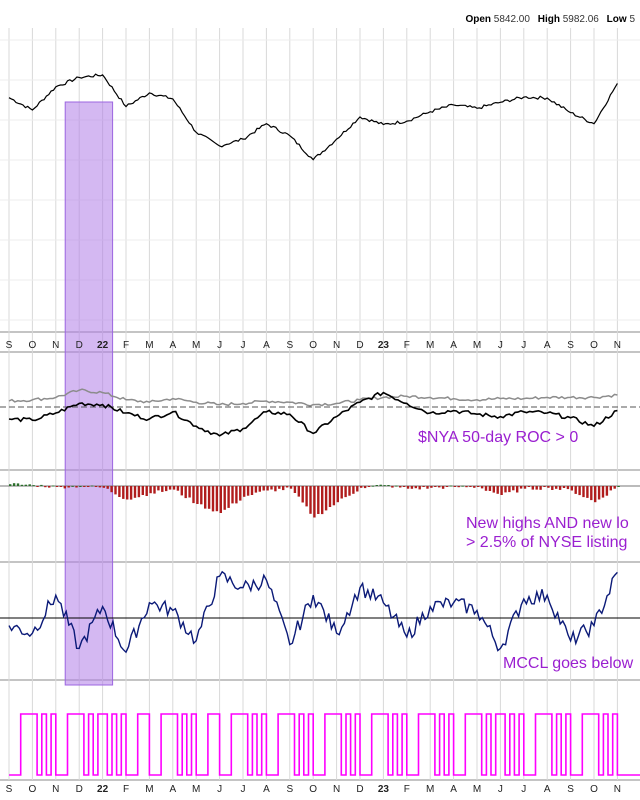 This screenshot has height=800, width=640. What do you see at coordinates (313, 397) in the screenshot?
I see `roc-line-secondary` at bounding box center [313, 397].